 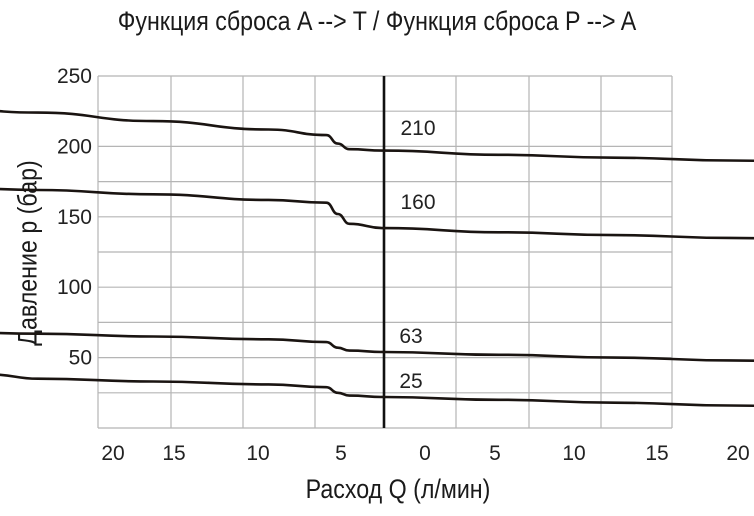 I want to click on y-tick-label: 250, so click(x=74, y=76).